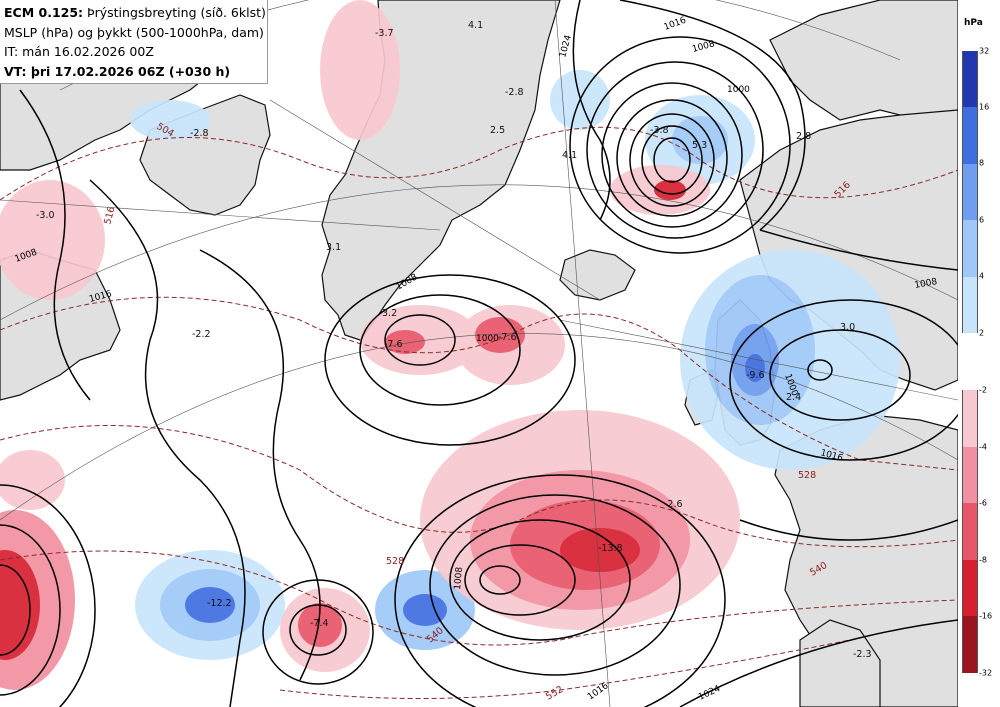  I want to click on isobar-1008-east, so click(858, 250).